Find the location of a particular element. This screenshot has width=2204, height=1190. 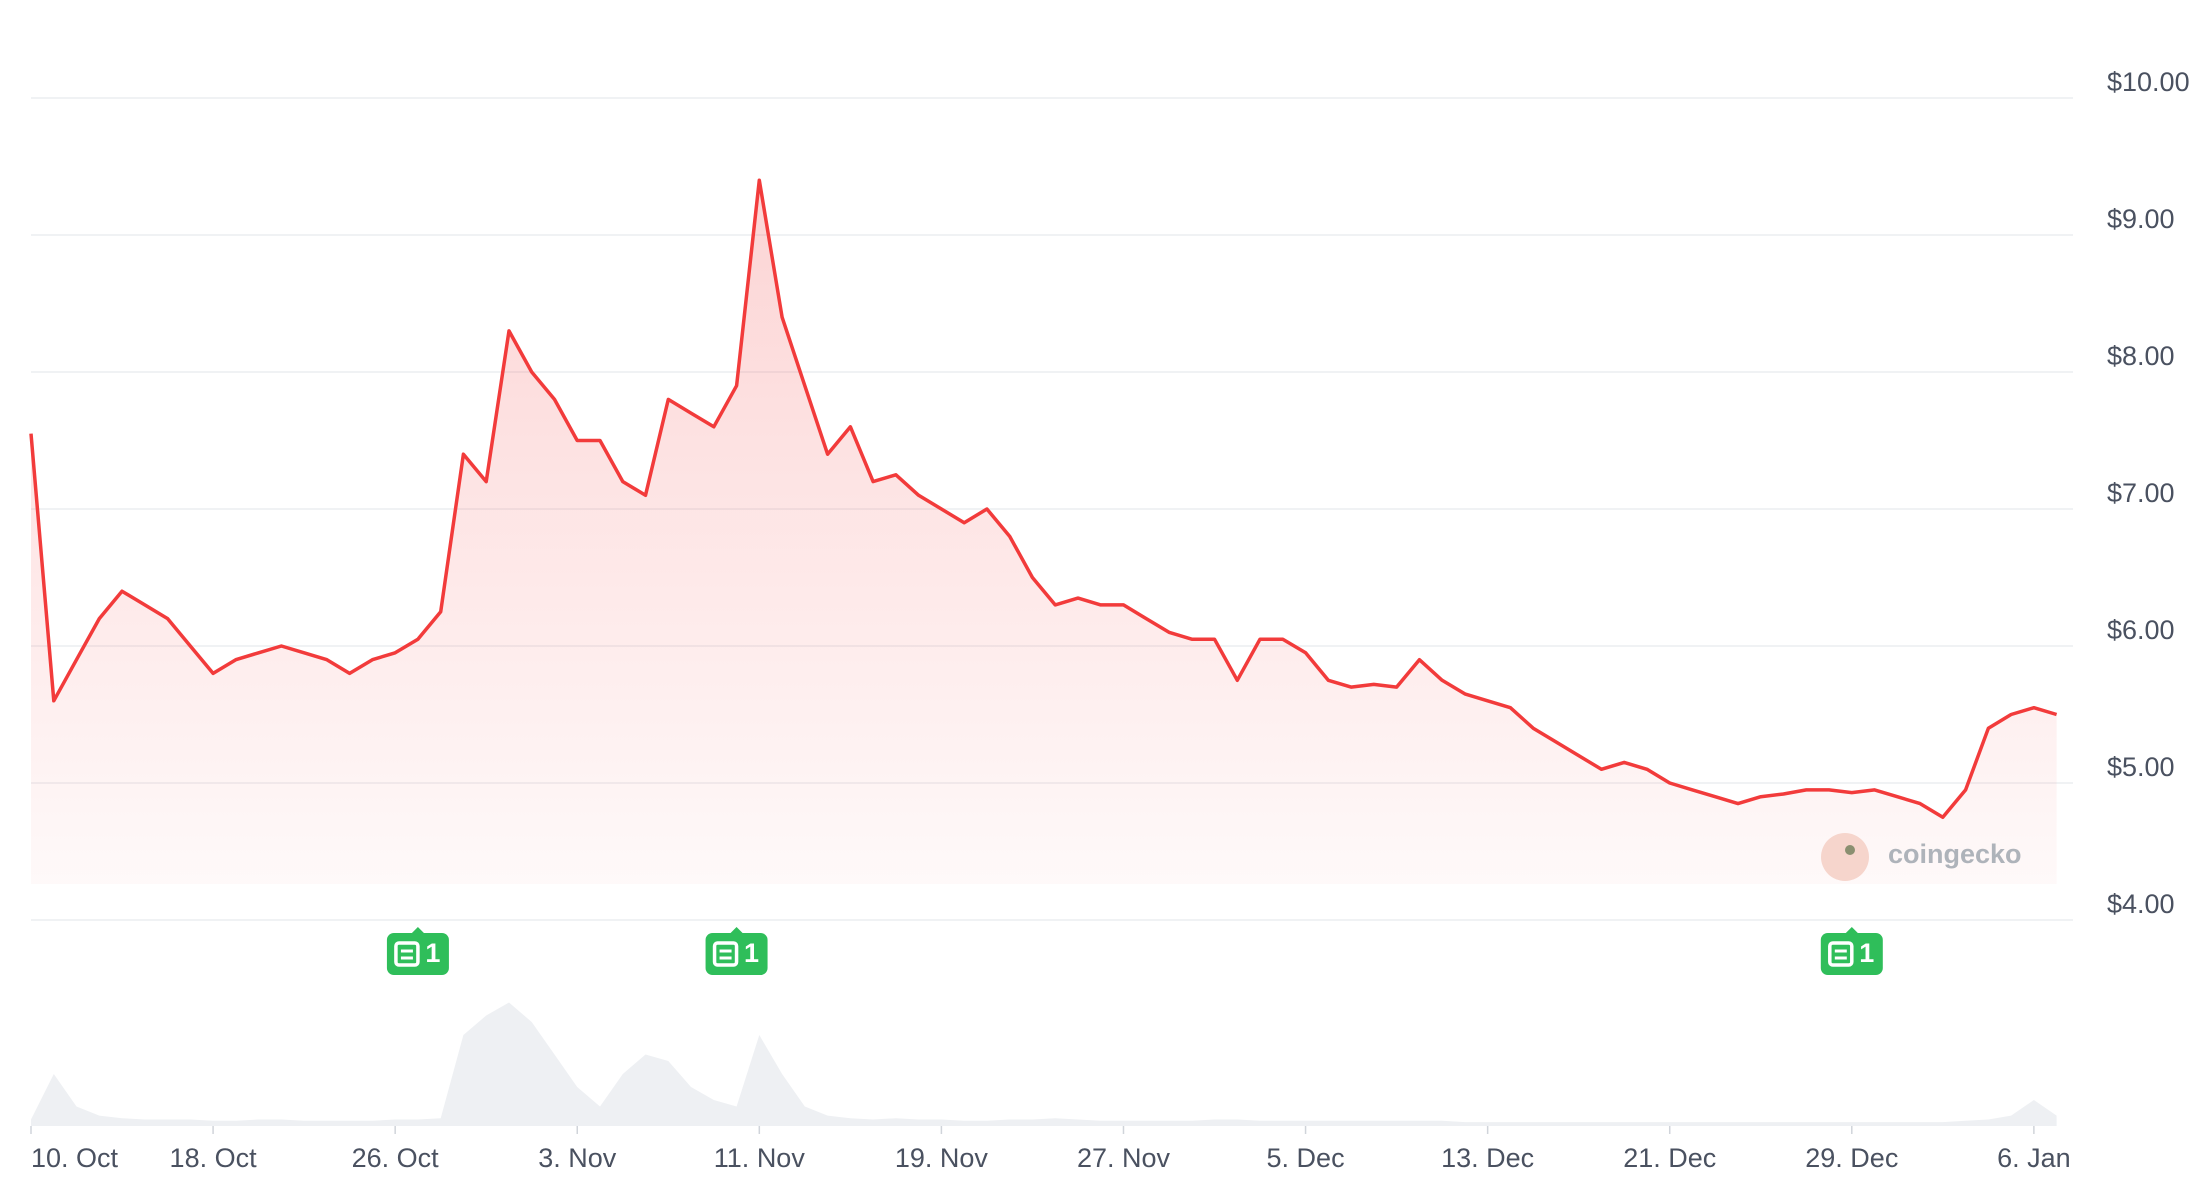

x-tick-label: 18. Oct is located at coordinates (214, 1158).